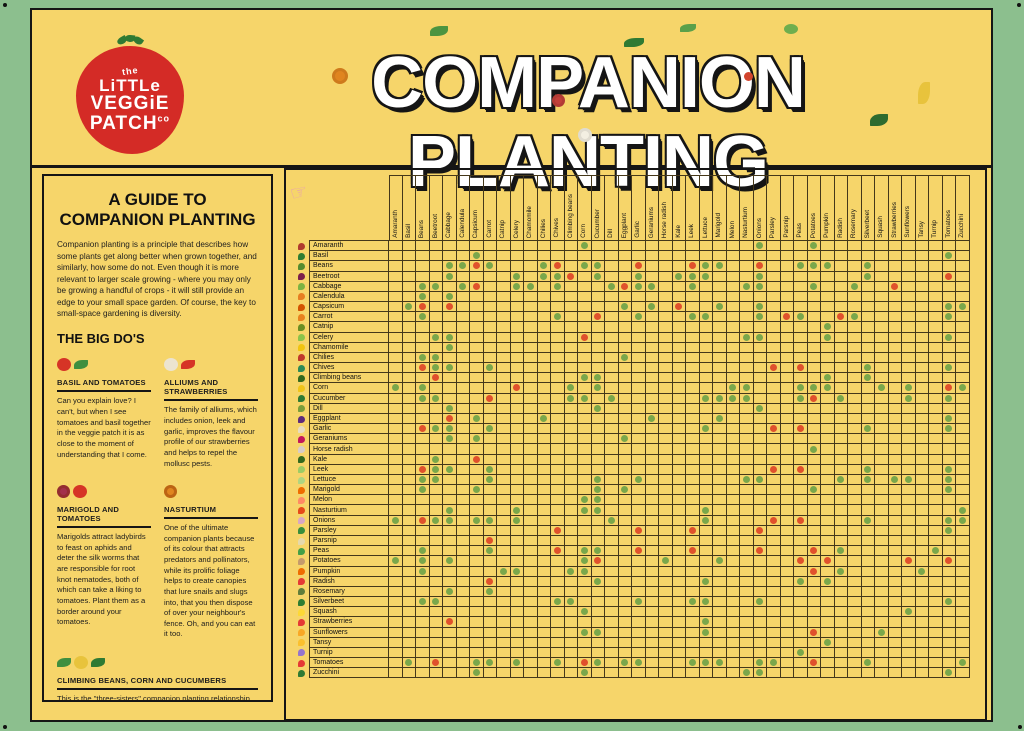 This screenshot has width=1024, height=731. Describe the element at coordinates (301, 551) in the screenshot. I see `peas-icon` at that location.